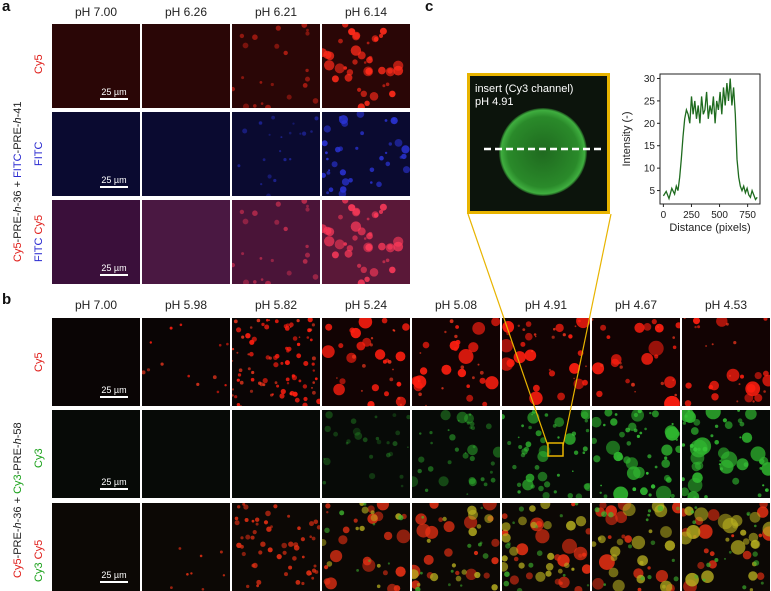  I want to click on x-tick-label: 500, so click(719, 215).